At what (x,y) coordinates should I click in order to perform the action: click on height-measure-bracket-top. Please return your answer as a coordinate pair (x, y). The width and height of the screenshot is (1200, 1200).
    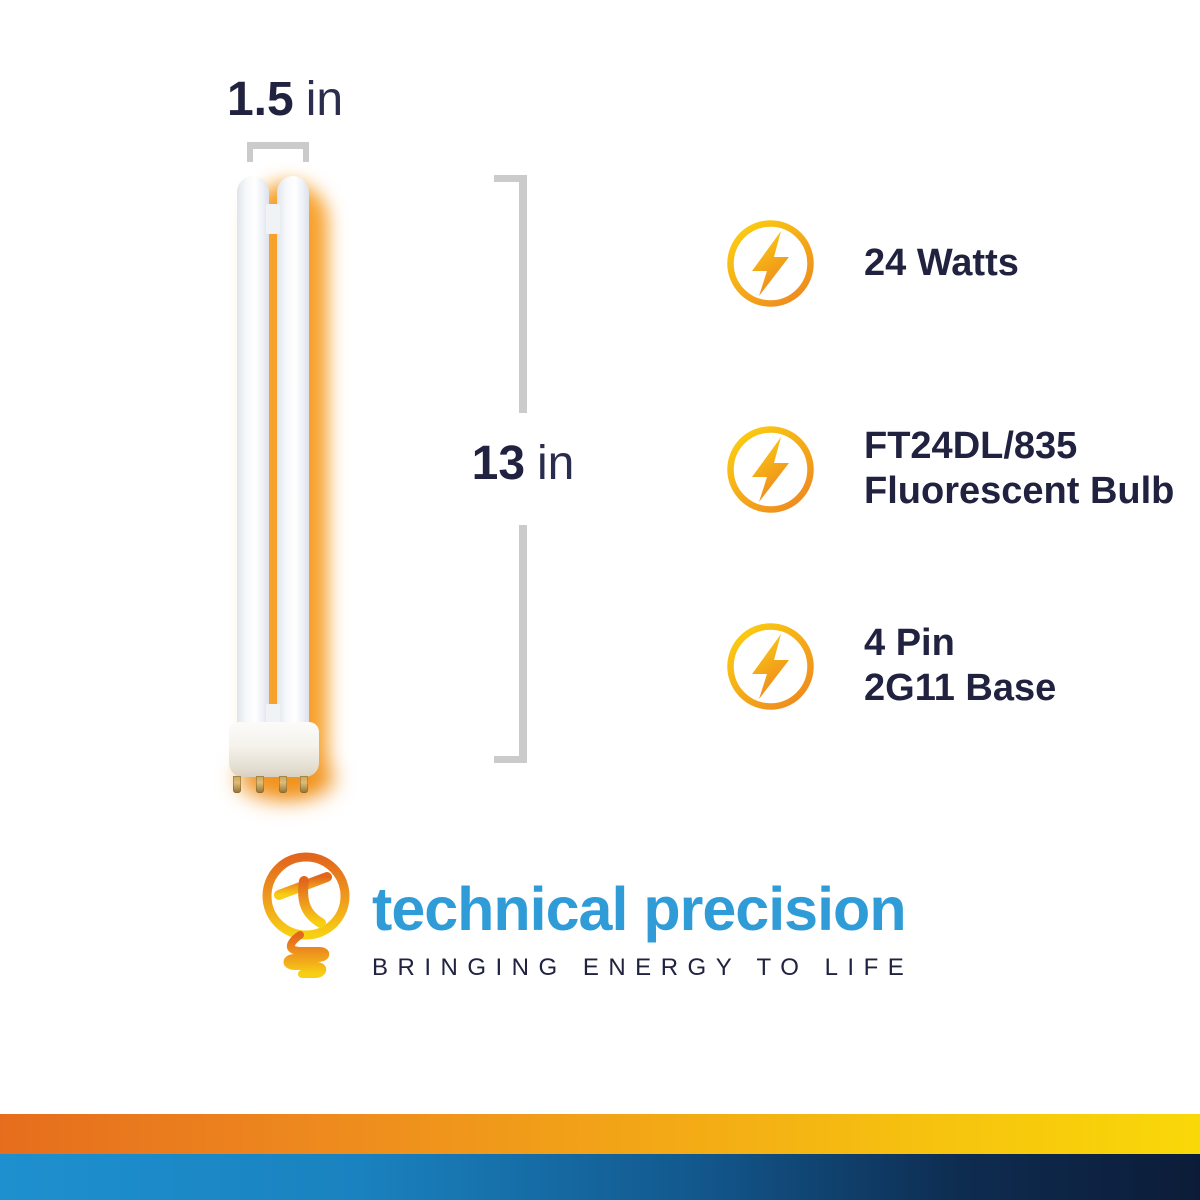
    Looking at the image, I should click on (510, 294).